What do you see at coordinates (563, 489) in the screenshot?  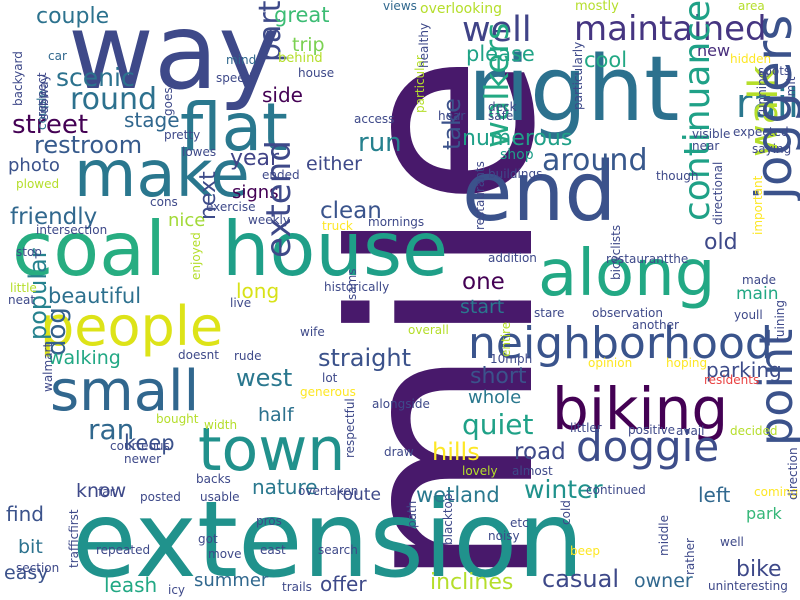 I see `cloud-word: winter` at bounding box center [563, 489].